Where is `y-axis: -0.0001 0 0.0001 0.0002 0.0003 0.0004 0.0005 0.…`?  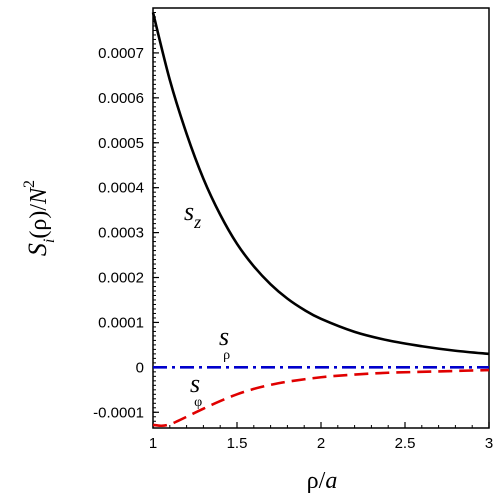 y-axis: -0.0001 0 0.0001 0.0002 0.0003 0.0004 0.0005 0.… is located at coordinates (126, 219).